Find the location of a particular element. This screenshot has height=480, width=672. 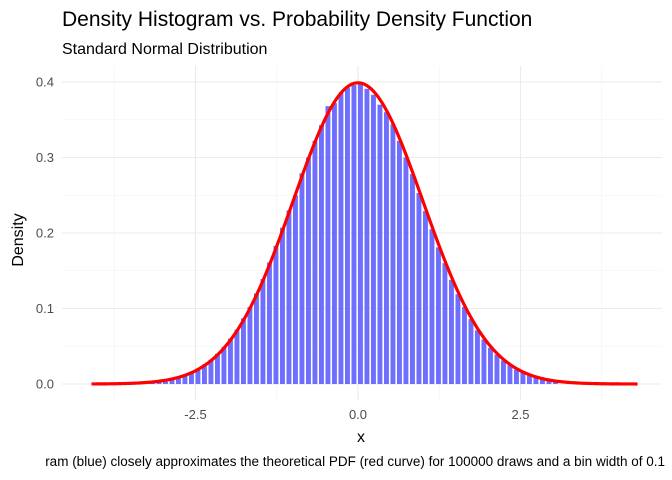

y-axis-ticks: 0.0 0.1 0.2 0.3 0.4 is located at coordinates (45, 233).